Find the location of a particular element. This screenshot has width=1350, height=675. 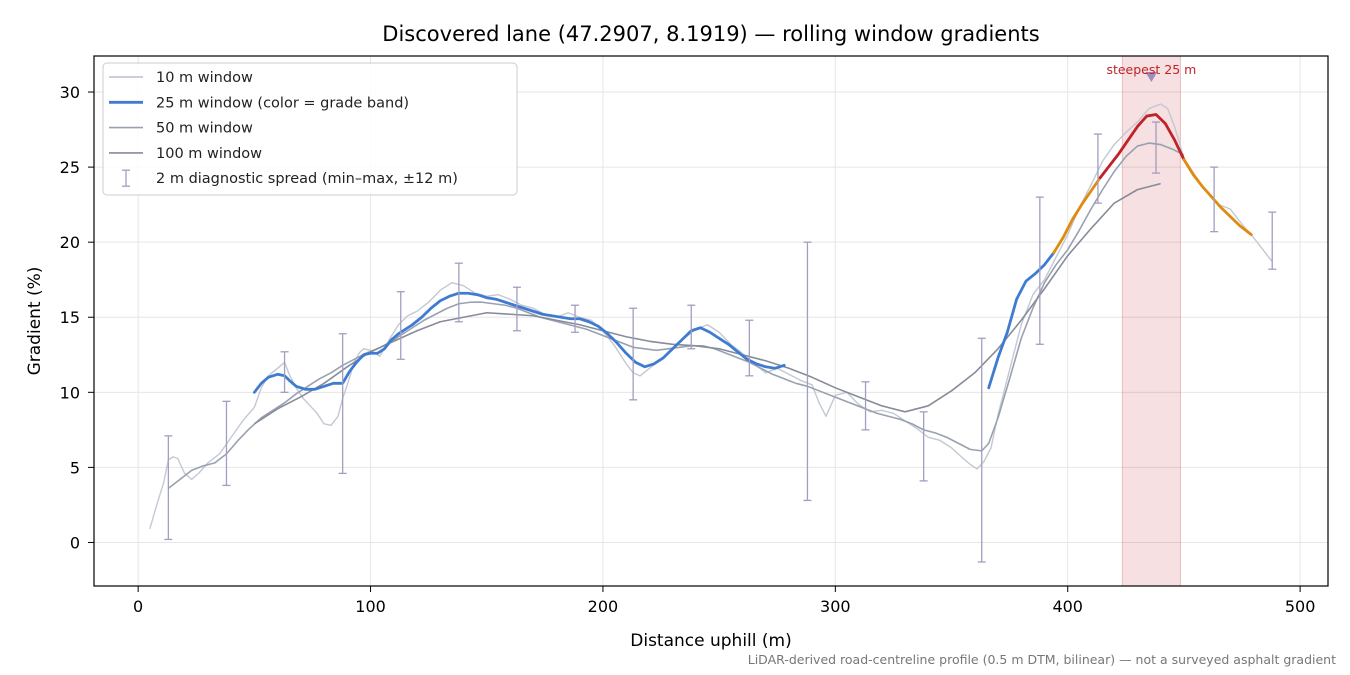

x-axis-label: Distance uphill (m) is located at coordinates (710, 641).